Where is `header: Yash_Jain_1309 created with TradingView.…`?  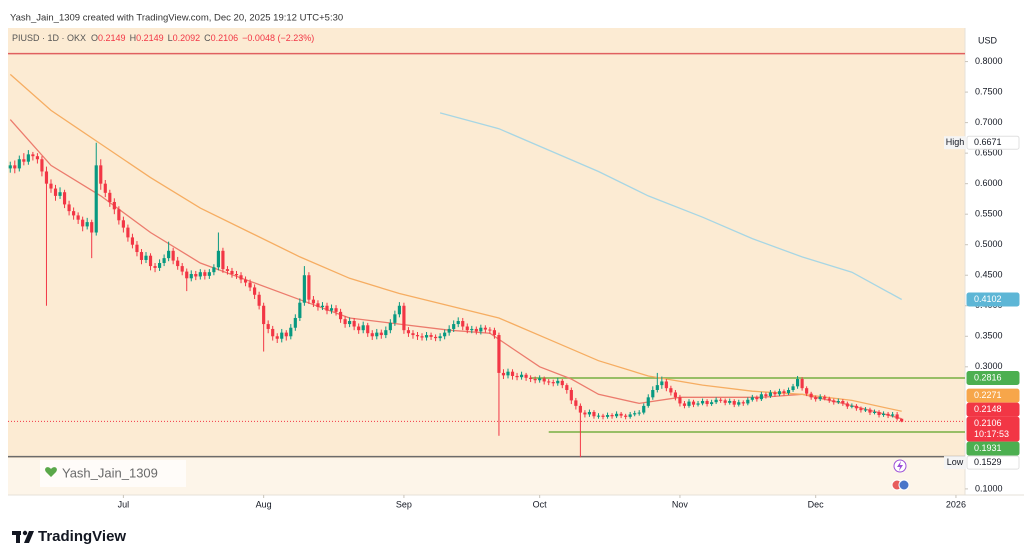
header: Yash_Jain_1309 created with TradingView.… is located at coordinates (176, 18).